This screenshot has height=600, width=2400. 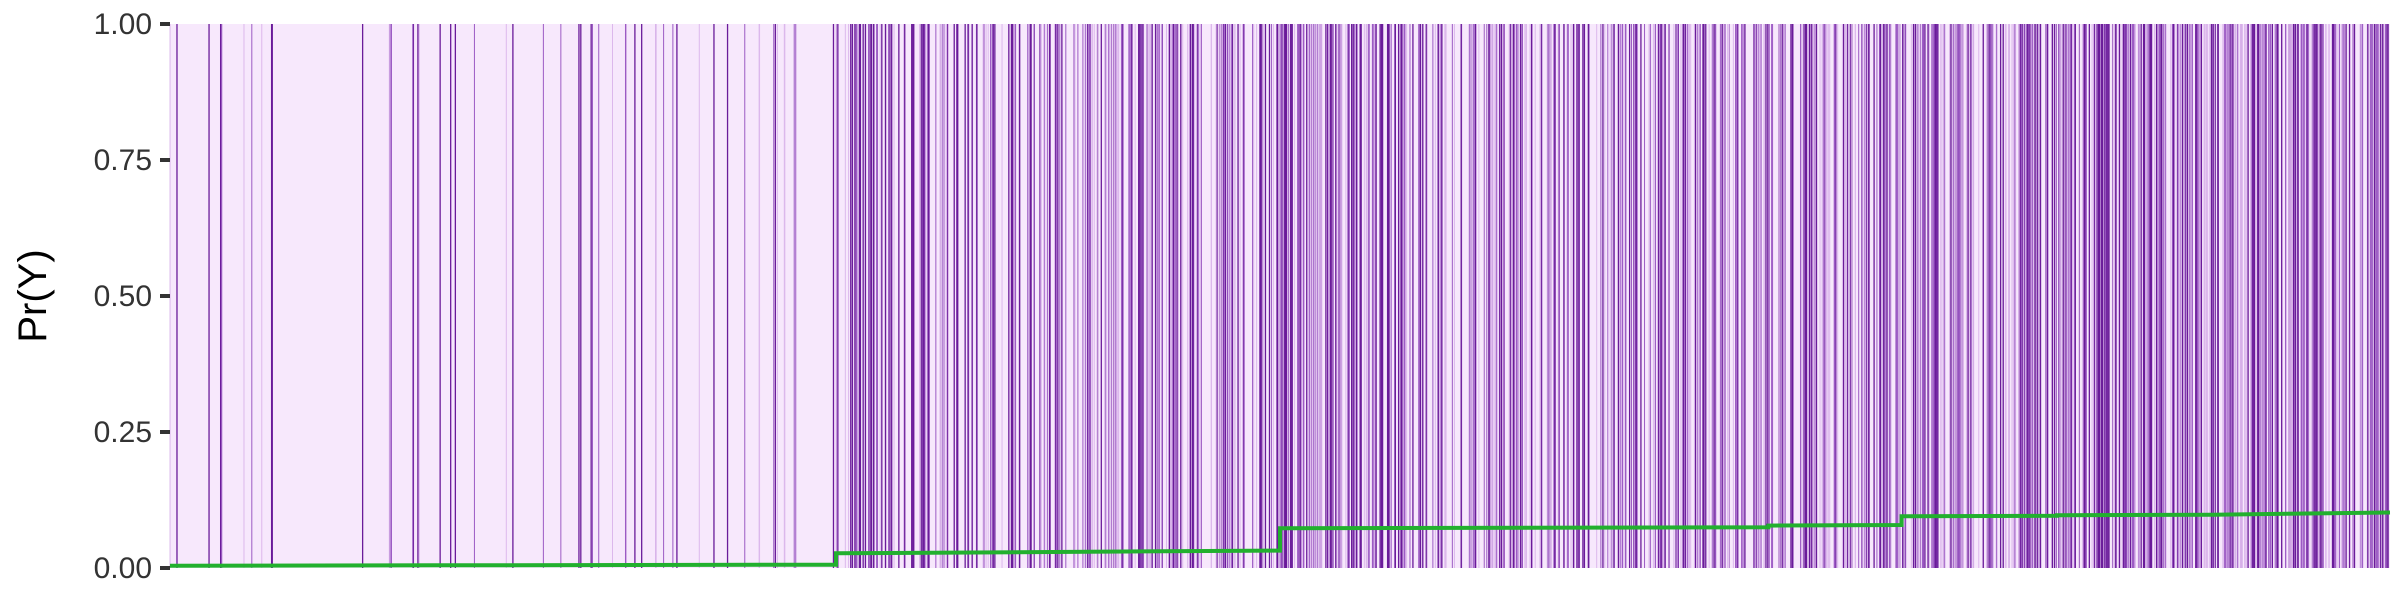 I want to click on probability-line, so click(x=1280, y=539).